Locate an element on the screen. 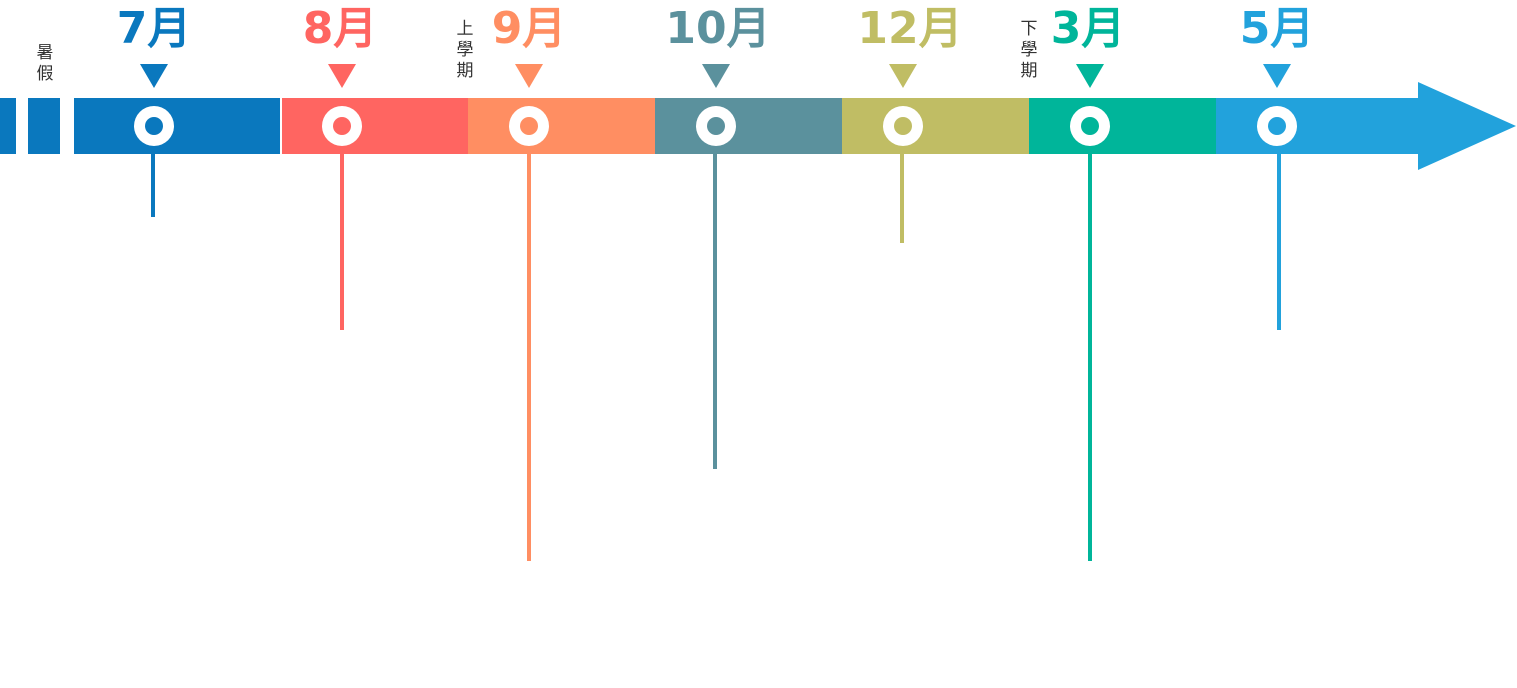 The image size is (1517, 688). month-label-aug: 8月 is located at coordinates (340, 28).